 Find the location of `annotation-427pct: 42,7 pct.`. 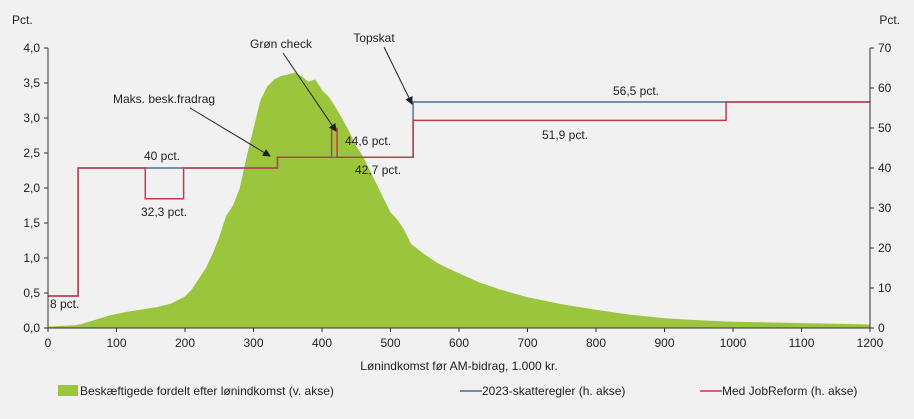

annotation-427pct: 42,7 pct. is located at coordinates (378, 170).